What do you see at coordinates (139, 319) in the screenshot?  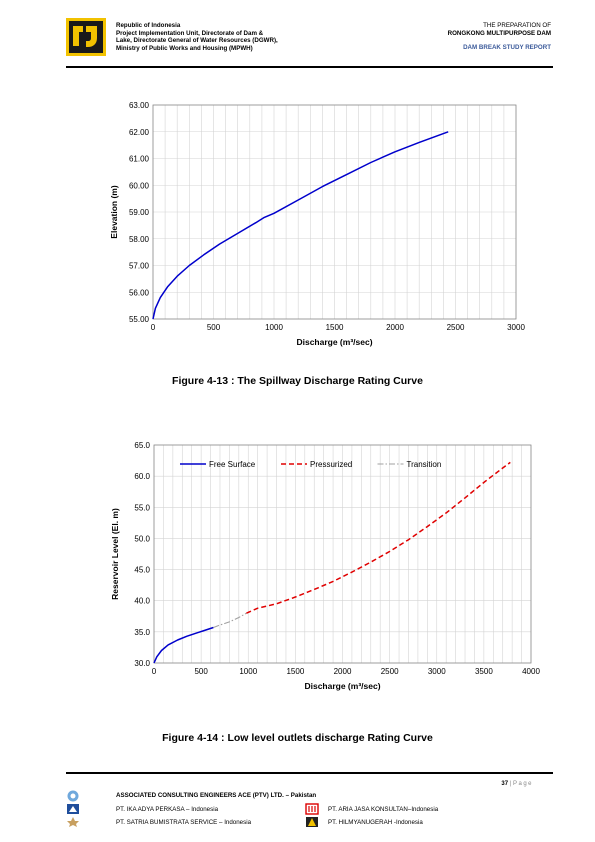 I see `y-tick-label: 55.00` at bounding box center [139, 319].